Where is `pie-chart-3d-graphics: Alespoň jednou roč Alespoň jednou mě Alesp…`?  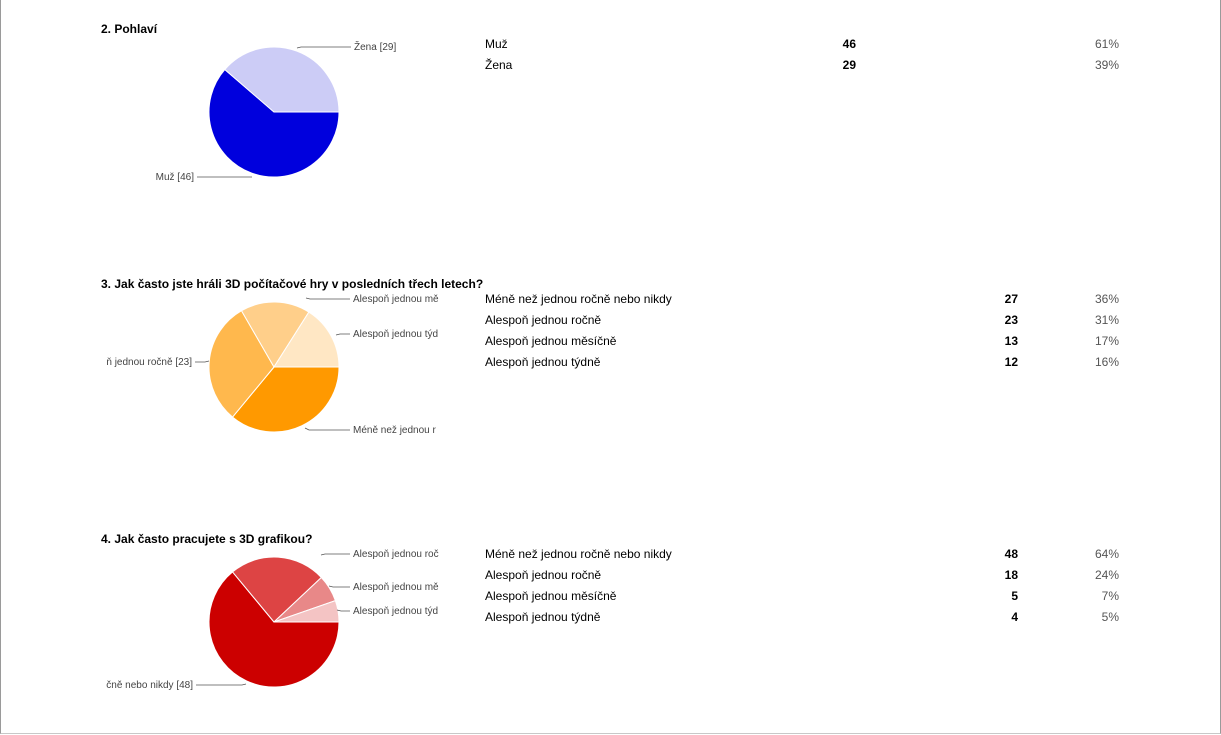 pie-chart-3d-graphics: Alespoň jednou roč Alespoň jednou mě Alesp… is located at coordinates (272, 620).